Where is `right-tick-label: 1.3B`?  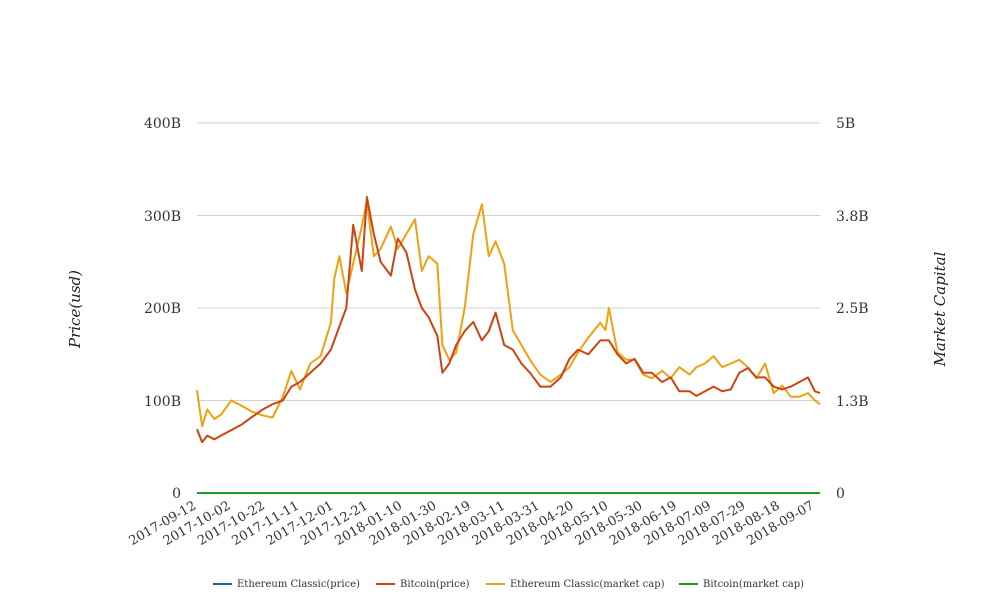
right-tick-label: 1.3B is located at coordinates (852, 402).